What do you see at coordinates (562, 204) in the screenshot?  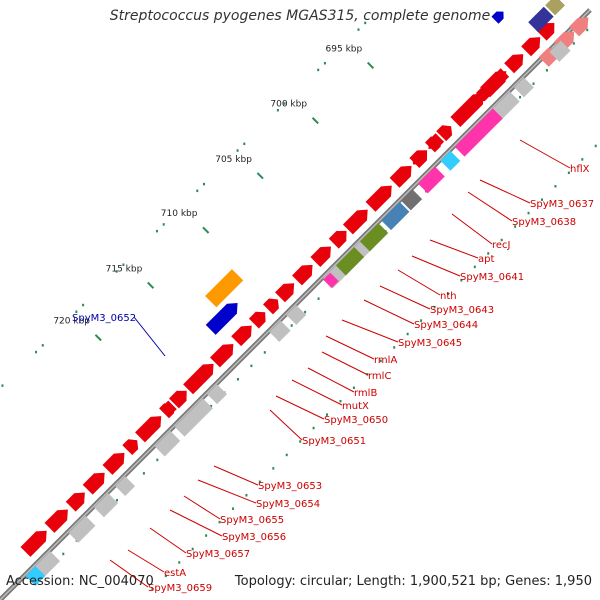 I see `gene-label: SpyM3_0637` at bounding box center [562, 204].